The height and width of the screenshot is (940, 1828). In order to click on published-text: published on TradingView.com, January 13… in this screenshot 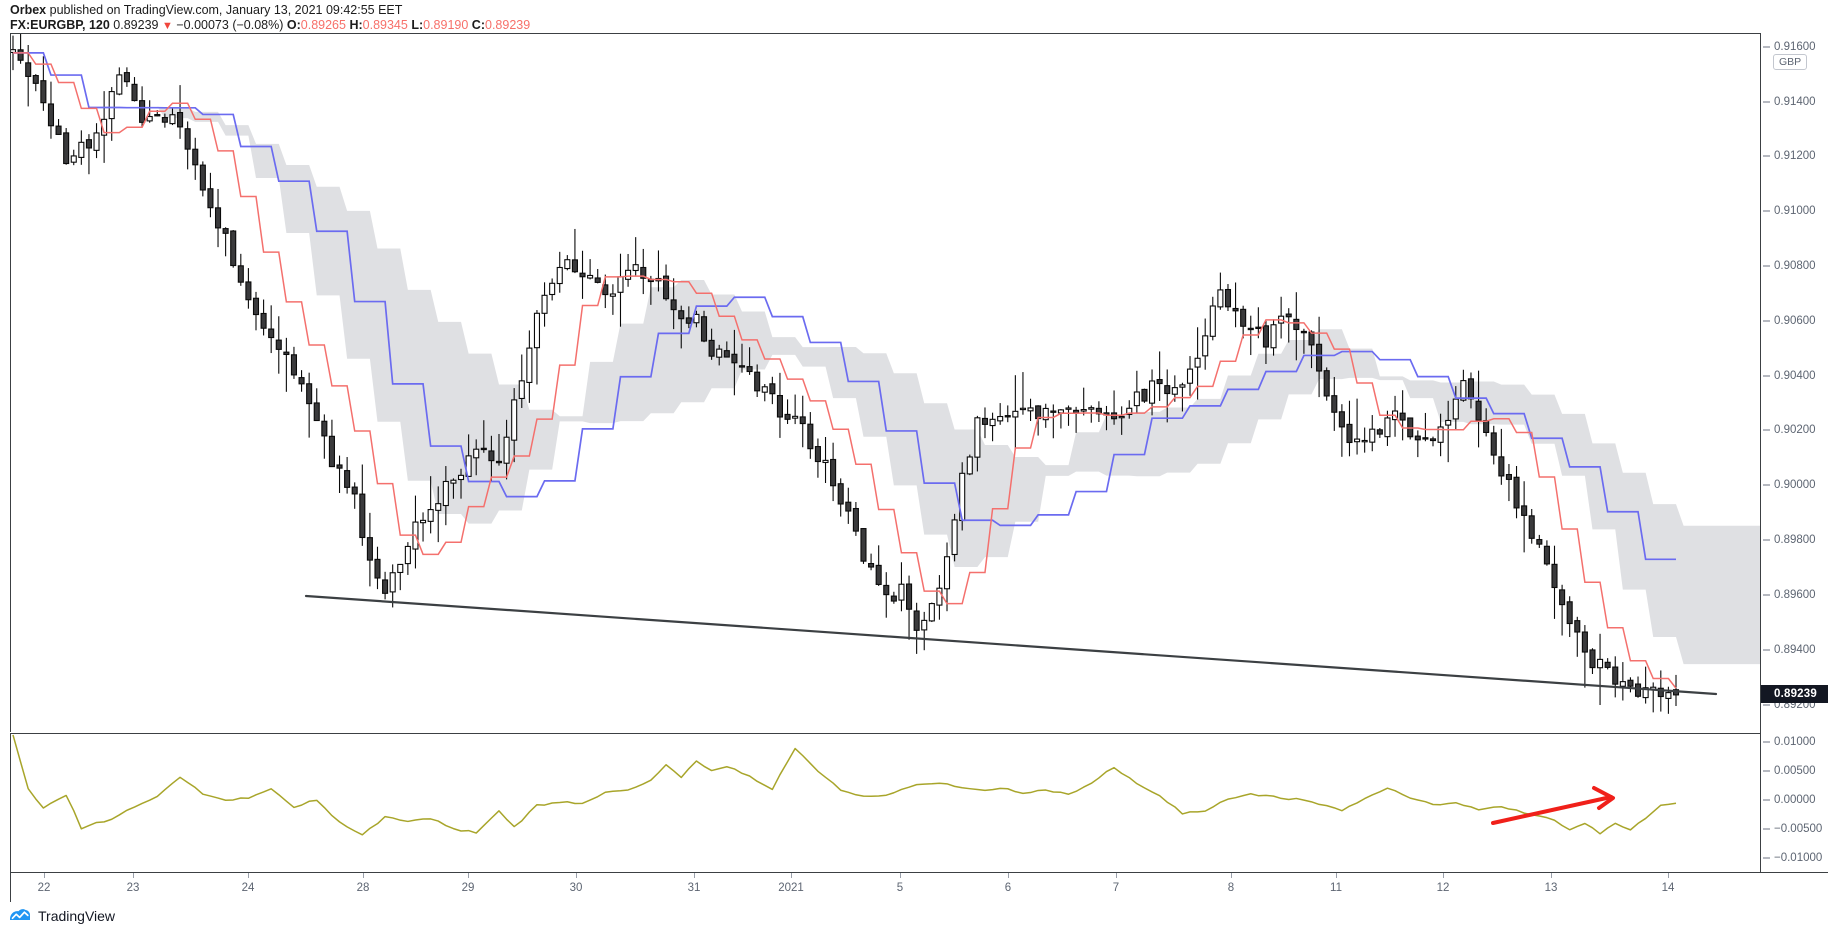, I will do `click(224, 10)`.